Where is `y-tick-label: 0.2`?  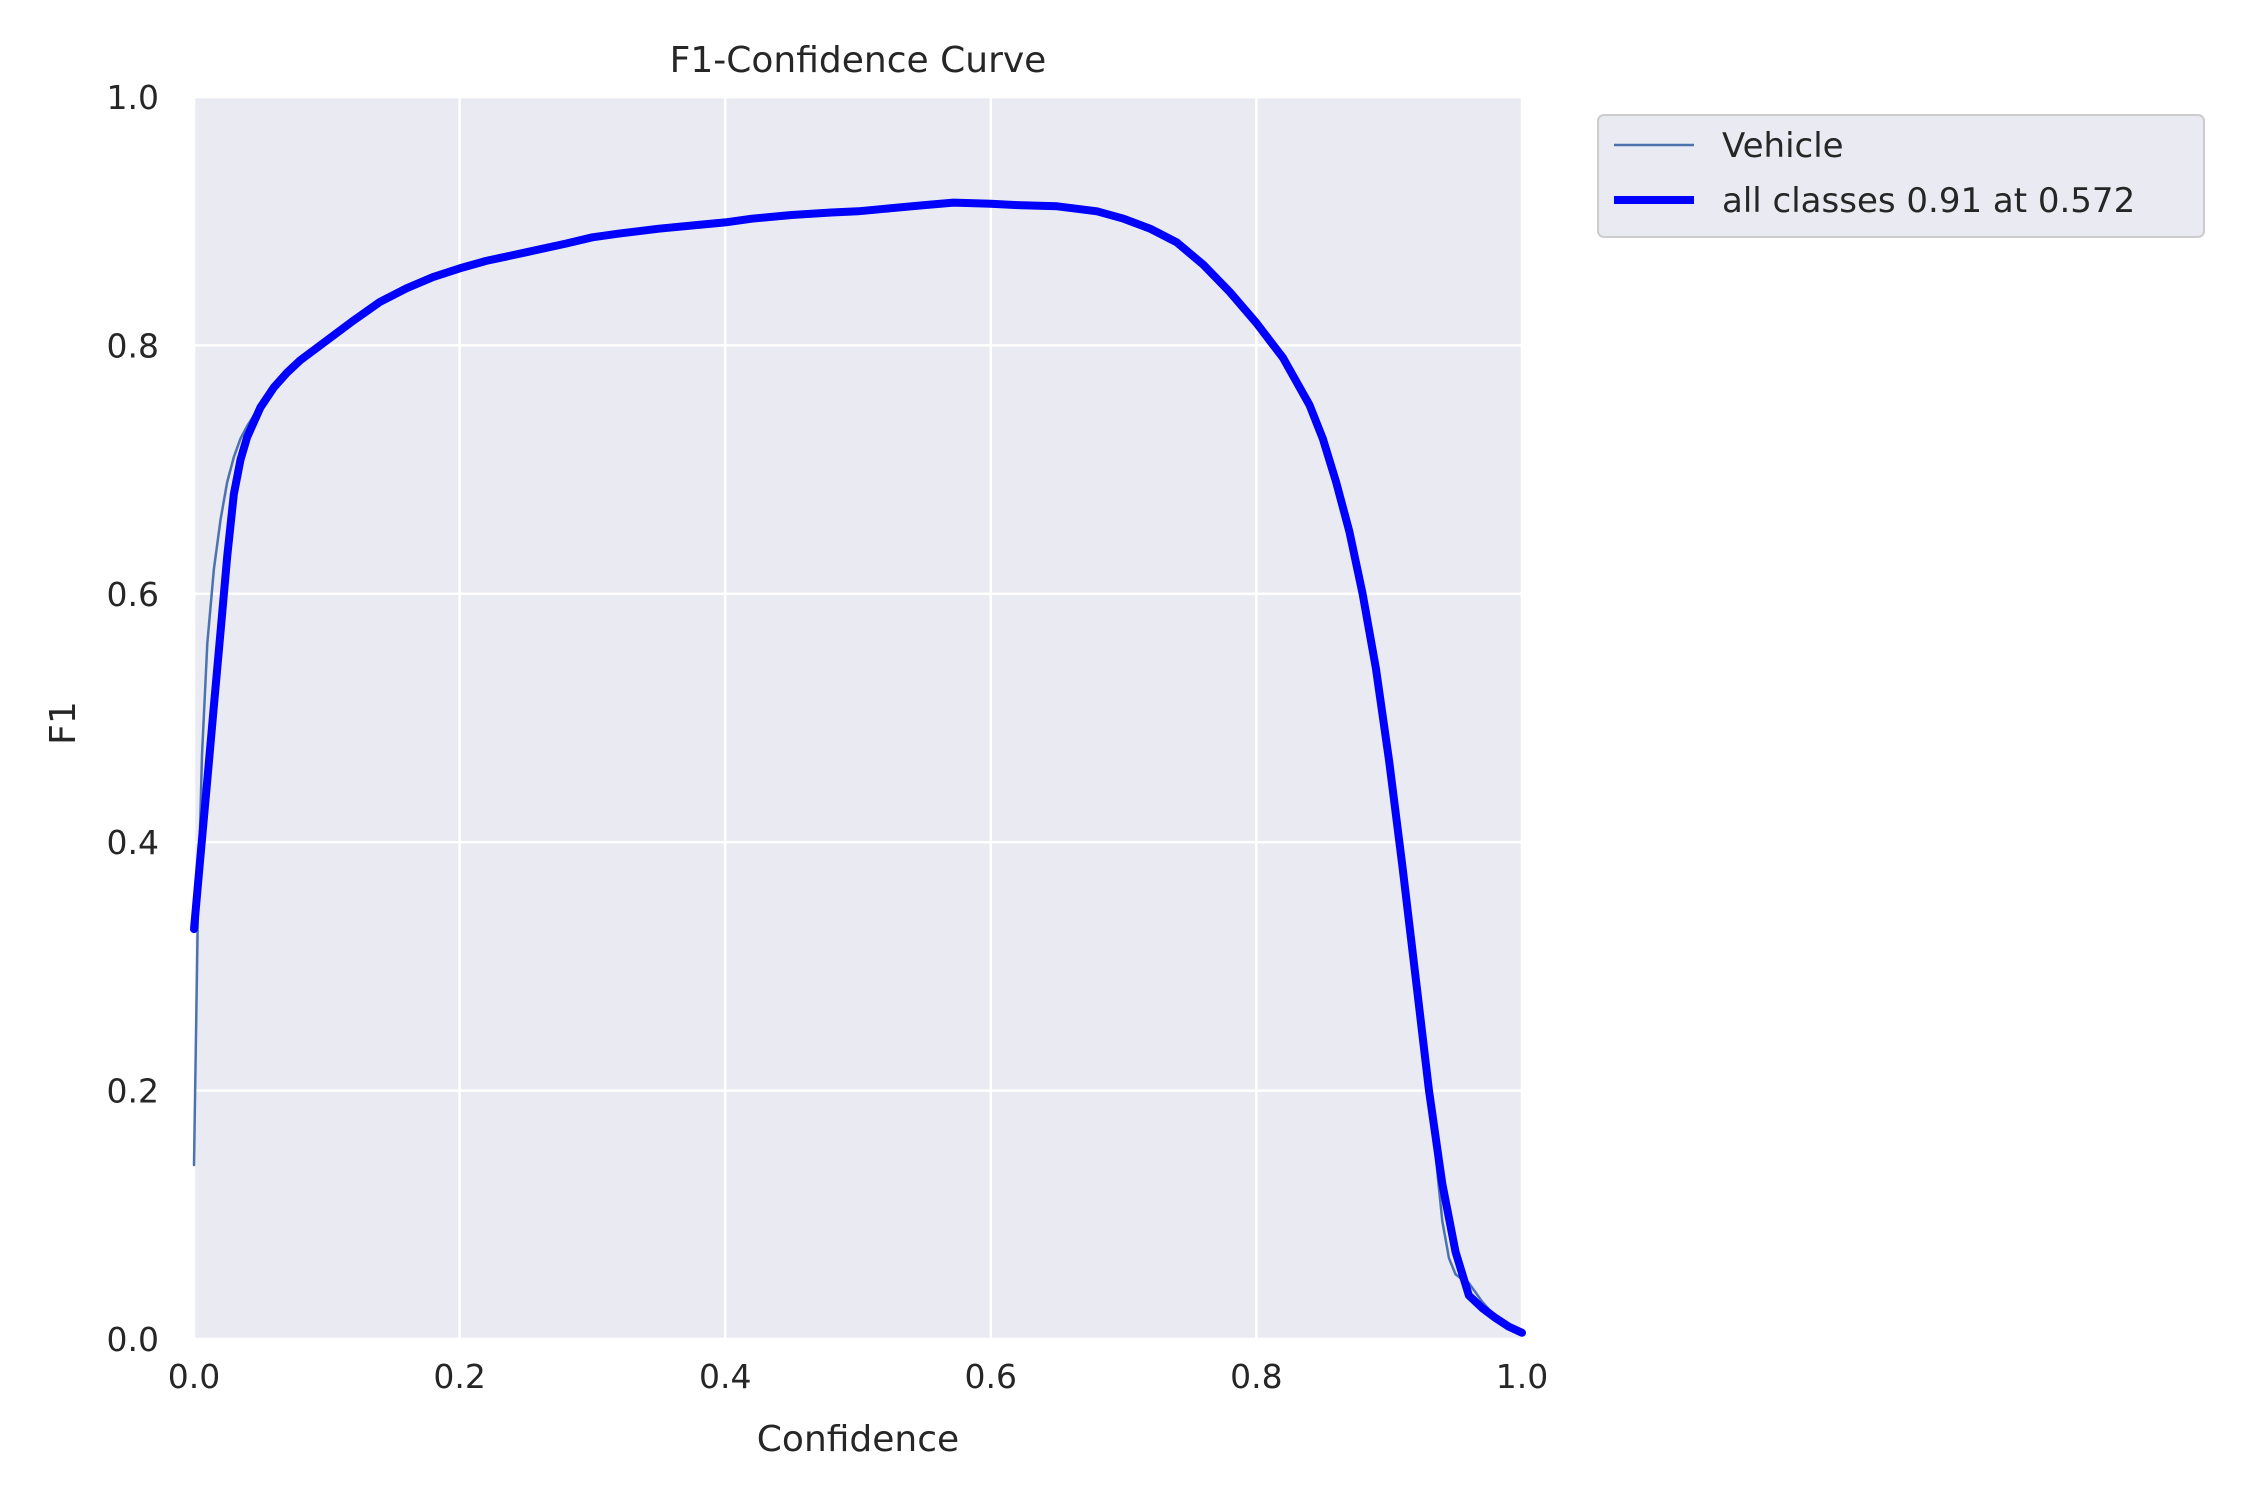 y-tick-label: 0.2 is located at coordinates (133, 1091).